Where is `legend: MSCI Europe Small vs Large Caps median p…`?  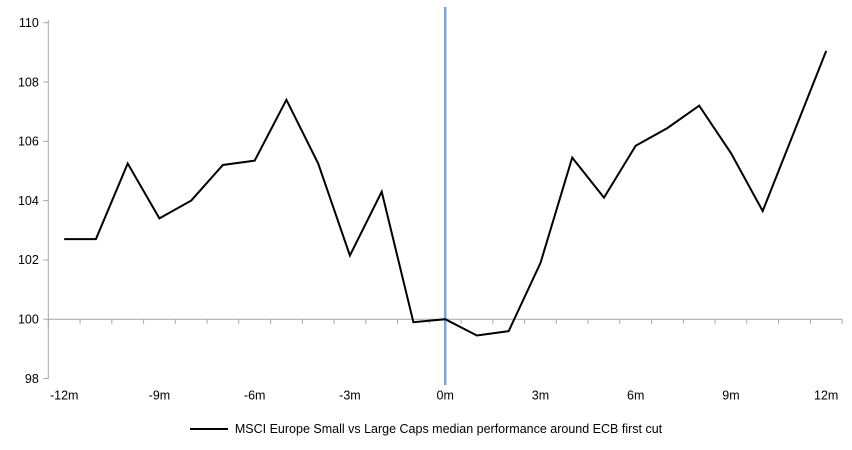 legend: MSCI Europe Small vs Large Caps median p… is located at coordinates (426, 429).